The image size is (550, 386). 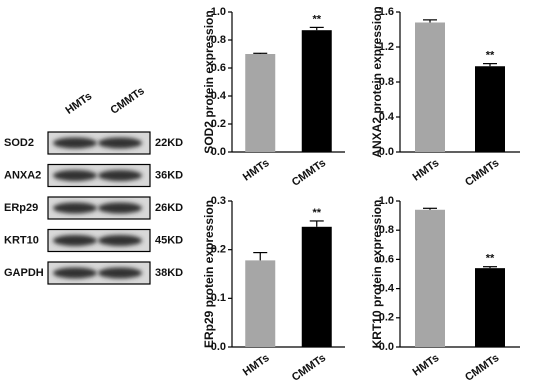 What do you see at coordinates (24, 273) in the screenshot?
I see `protein-label: GAPDH` at bounding box center [24, 273].